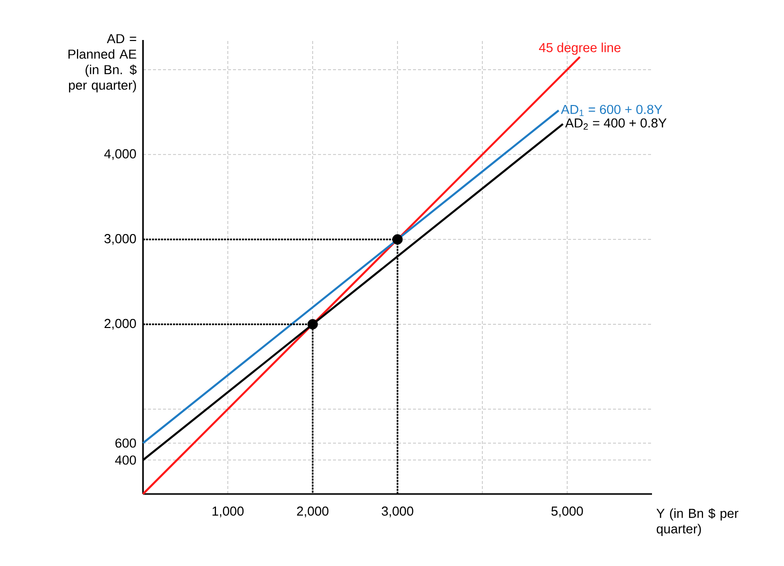 This screenshot has height=566, width=784. What do you see at coordinates (567, 512) in the screenshot?
I see `x-tick-label: 5,000` at bounding box center [567, 512].